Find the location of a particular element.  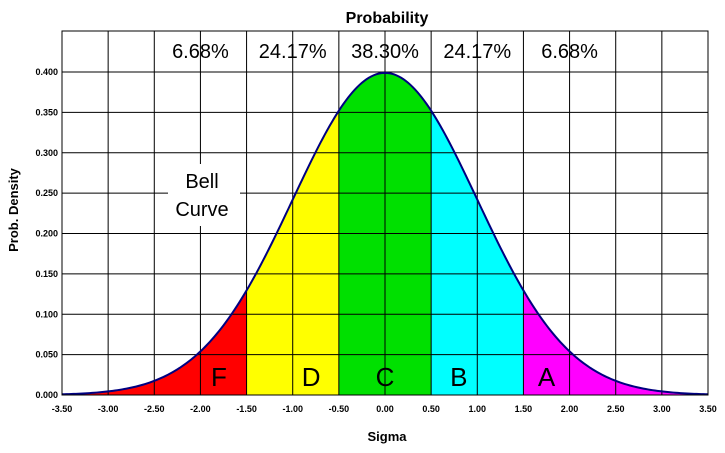

y-tick-label-8: 0.400 is located at coordinates (46, 72).